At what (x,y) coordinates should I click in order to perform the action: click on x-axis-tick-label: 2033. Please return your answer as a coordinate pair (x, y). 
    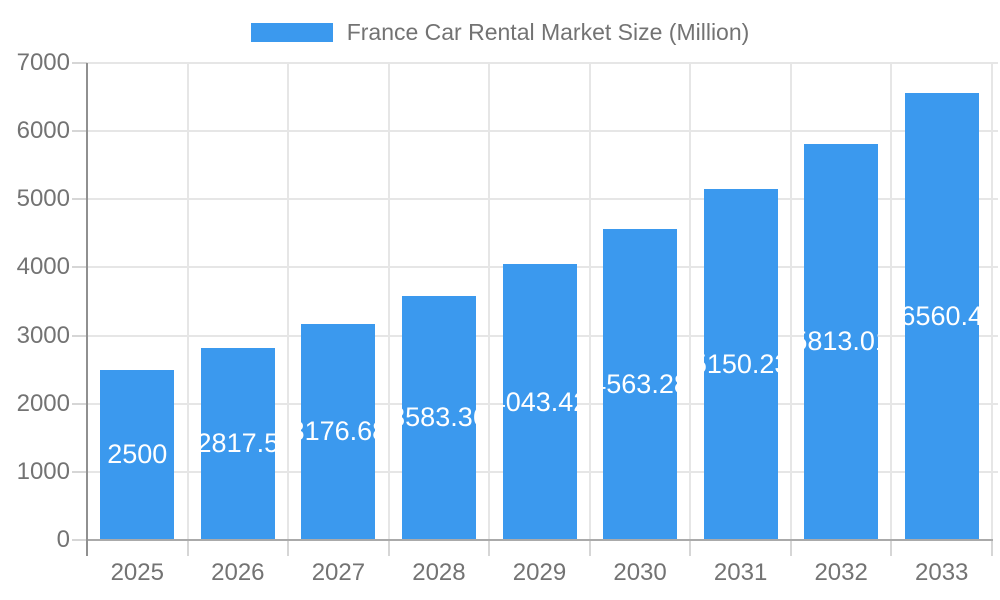
    Looking at the image, I should click on (942, 572).